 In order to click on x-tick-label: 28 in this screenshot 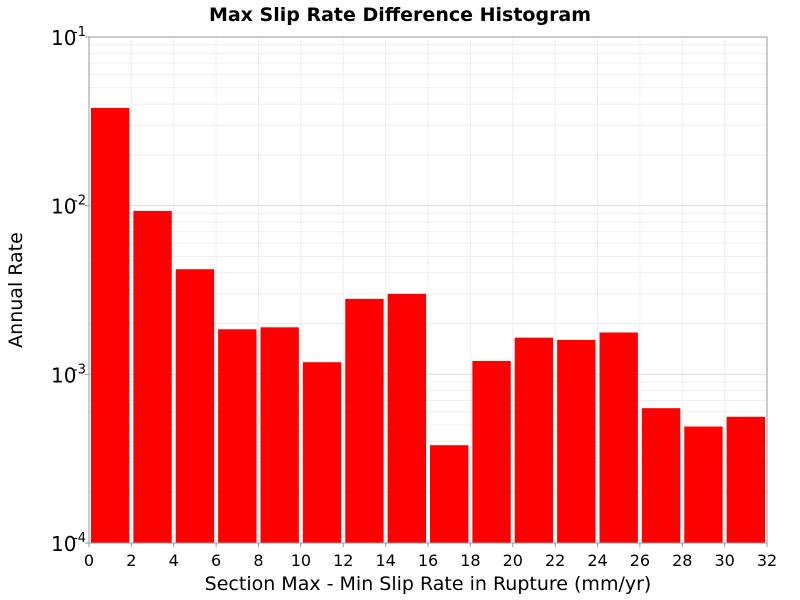, I will do `click(682, 560)`.